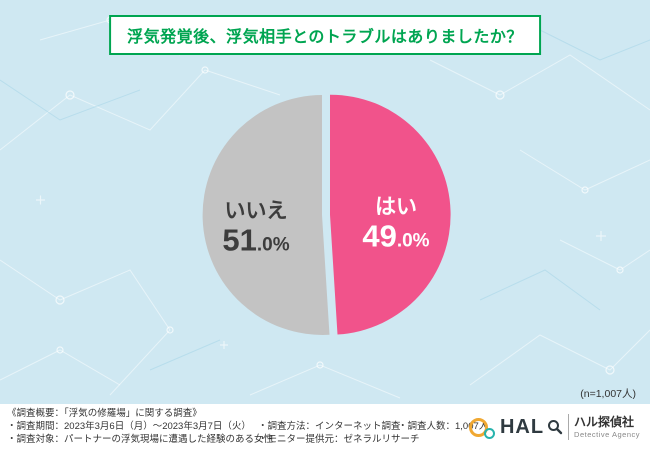 The image size is (650, 450). I want to click on survey-title-text: 浮気発覚後、浮気相手とのトラブルはありましたか？, so click(325, 37).